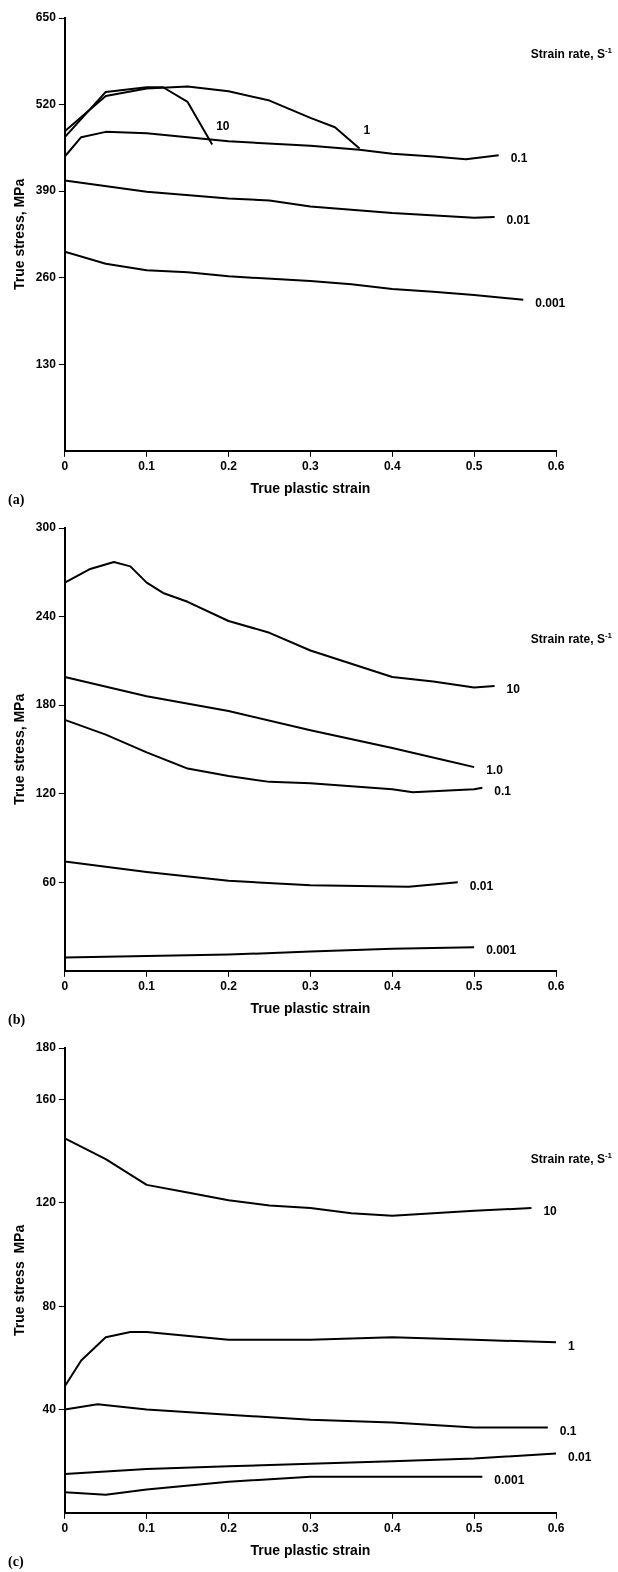  I want to click on text: (a), so click(16, 500).